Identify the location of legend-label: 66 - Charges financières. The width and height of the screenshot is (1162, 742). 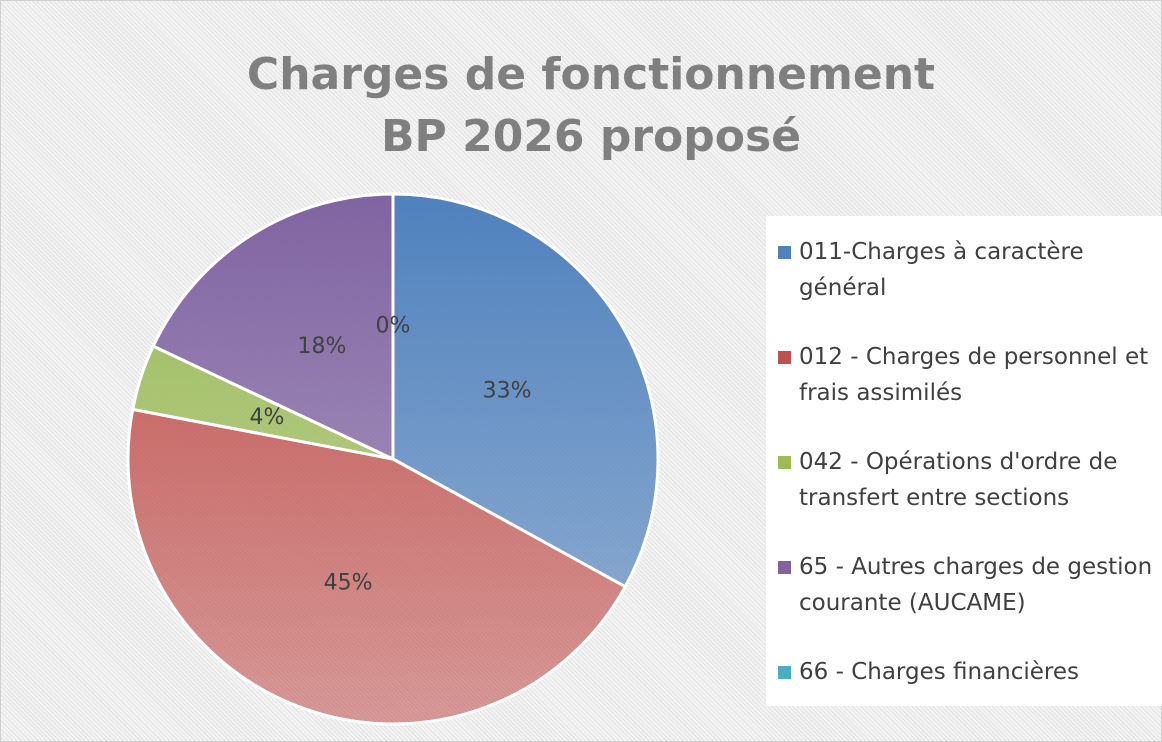
(939, 672).